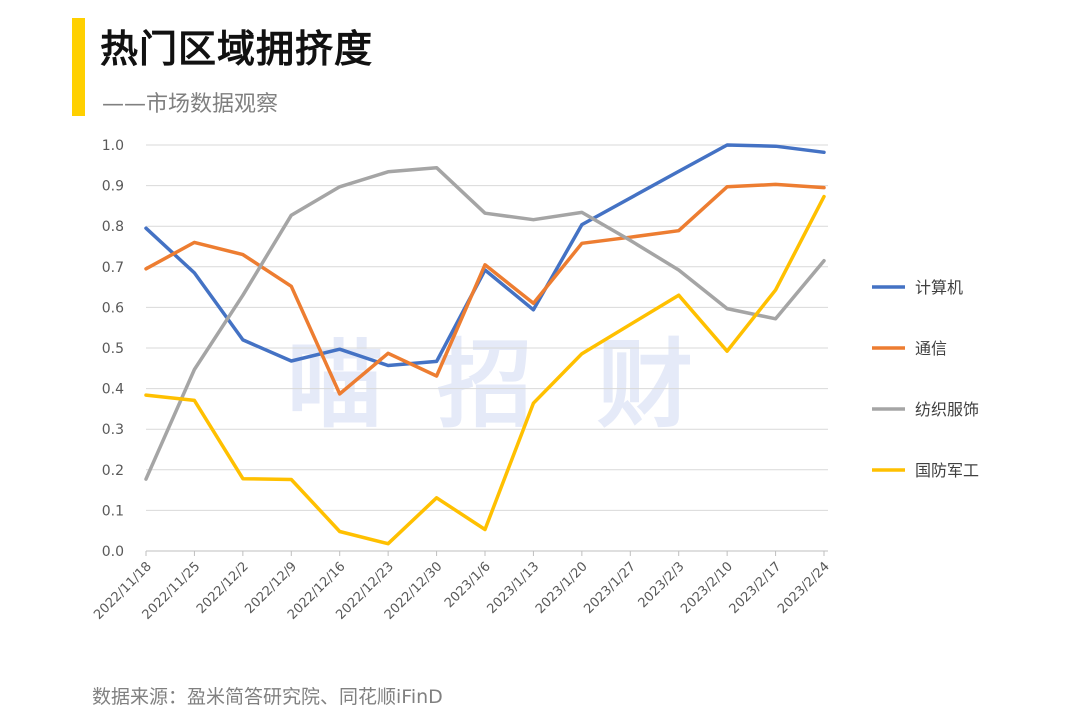 This screenshot has height=719, width=1080. What do you see at coordinates (662, 585) in the screenshot?
I see `x-tick-label: 2023/2/3` at bounding box center [662, 585].